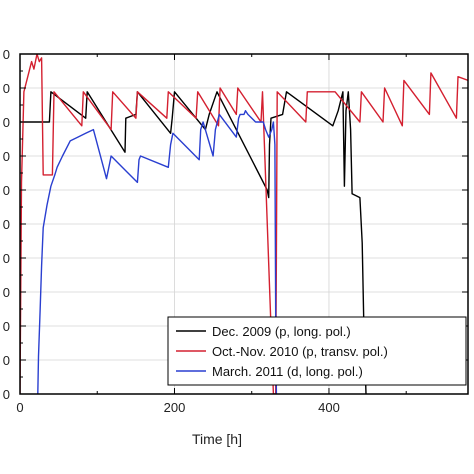 Image resolution: width=474 pixels, height=474 pixels. I want to click on x-tick-labels: 0 200 400, so click(177, 407).